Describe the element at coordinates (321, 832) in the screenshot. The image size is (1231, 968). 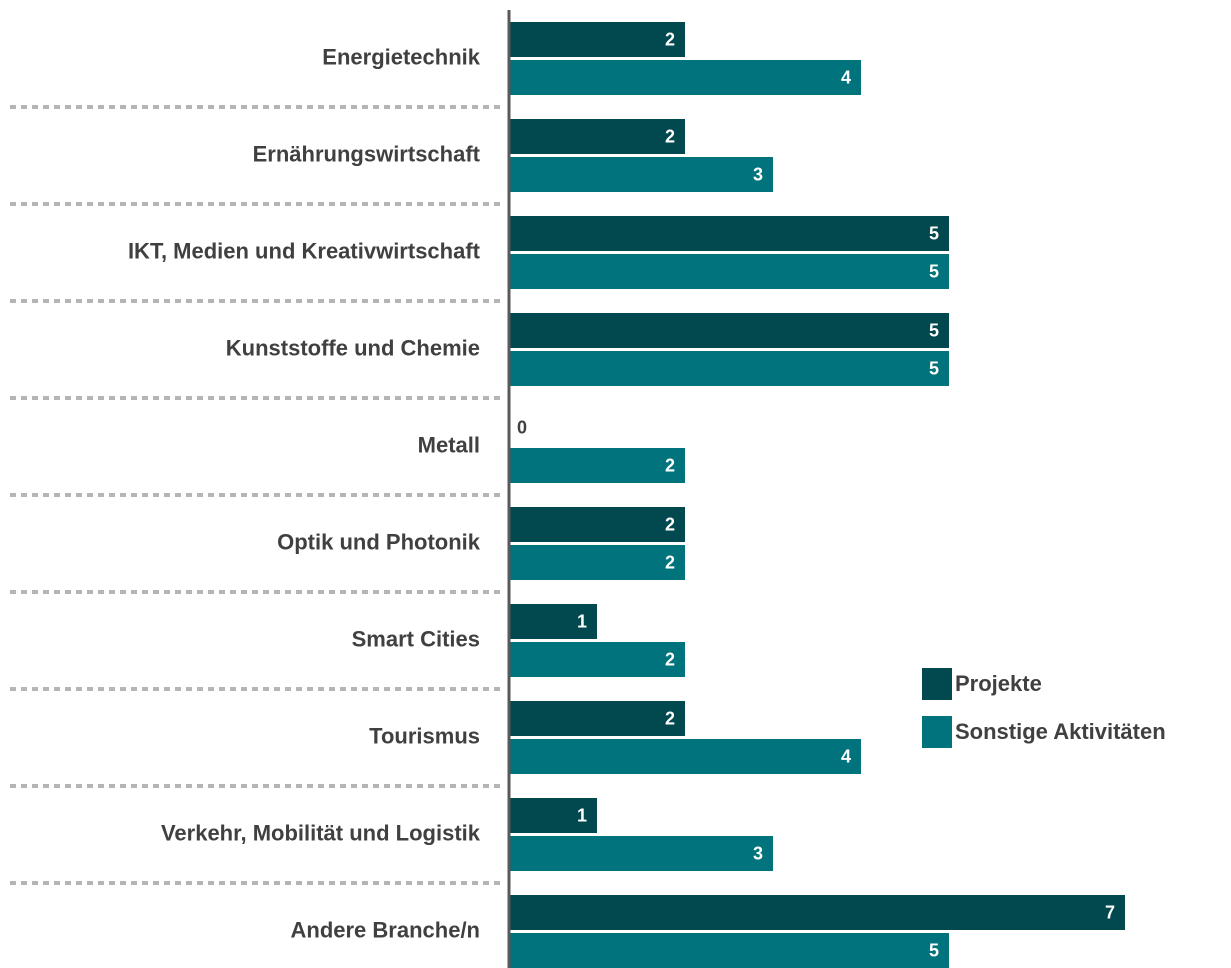
I see `category-label: Verkehr, Mobilität und Logistik` at that location.